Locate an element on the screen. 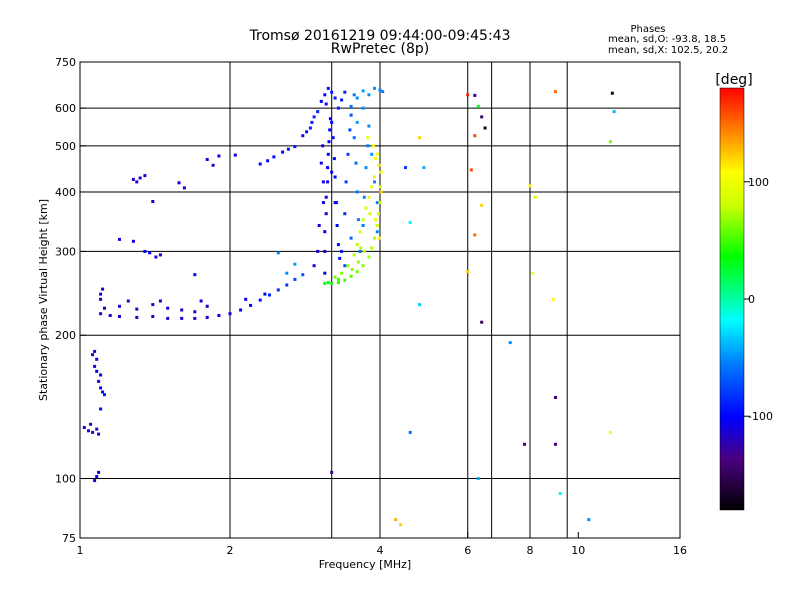 Image resolution: width=800 pixels, height=600 pixels. phase-info-o-mode: mean, sd,O: -93.8, 18.5 is located at coordinates (667, 39).